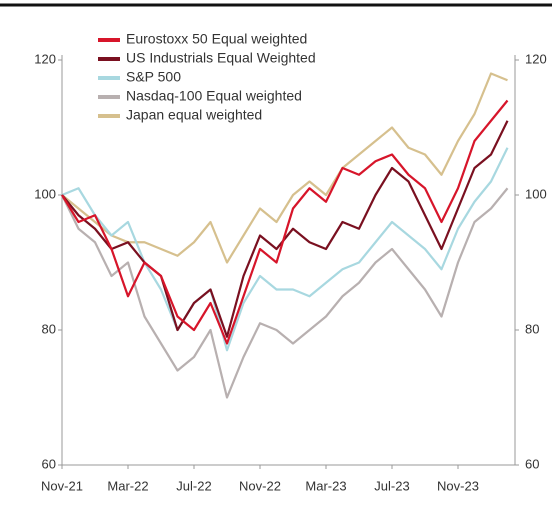  Describe the element at coordinates (532, 328) in the screenshot. I see `y2-tick-label: 80` at that location.